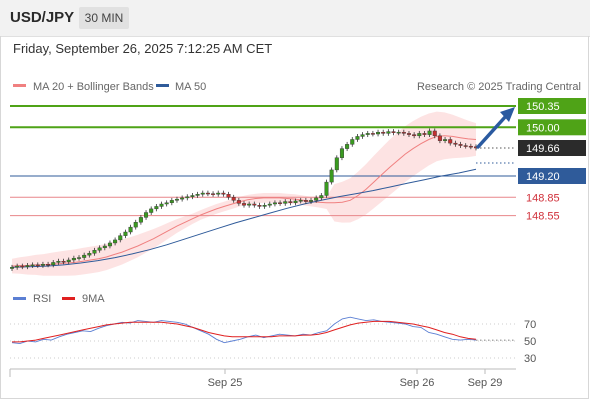 This screenshot has height=400, width=590. I want to click on legend-item-ma20: MA 20 + Bollinger Bands, so click(93, 87).